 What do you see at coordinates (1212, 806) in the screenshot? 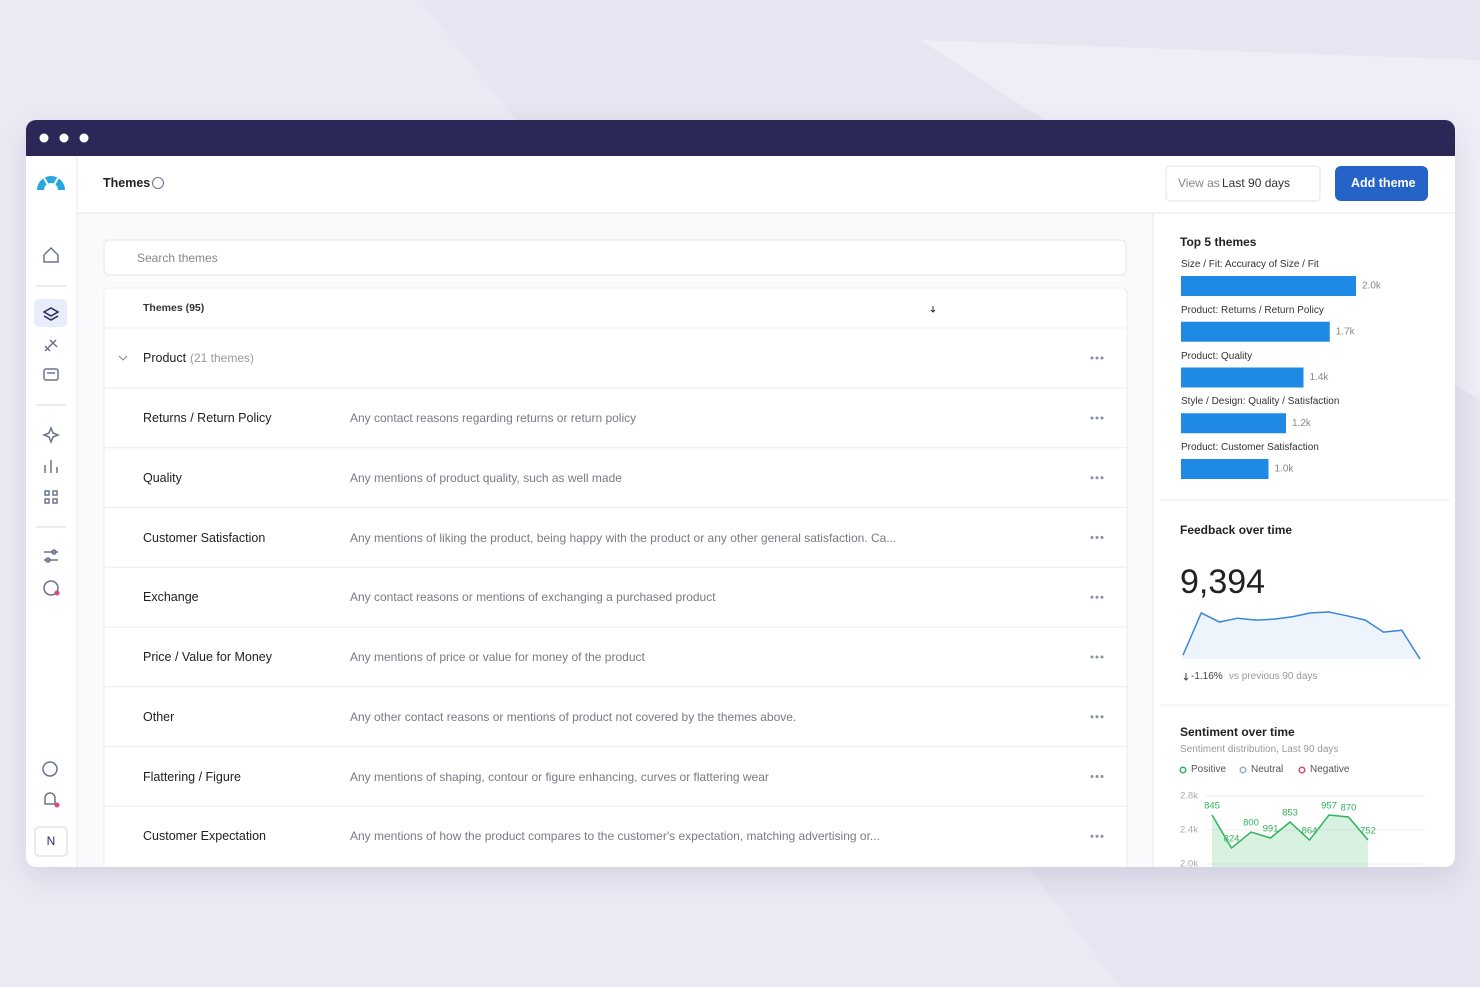
I see `sentiment-value-label: 845` at bounding box center [1212, 806].